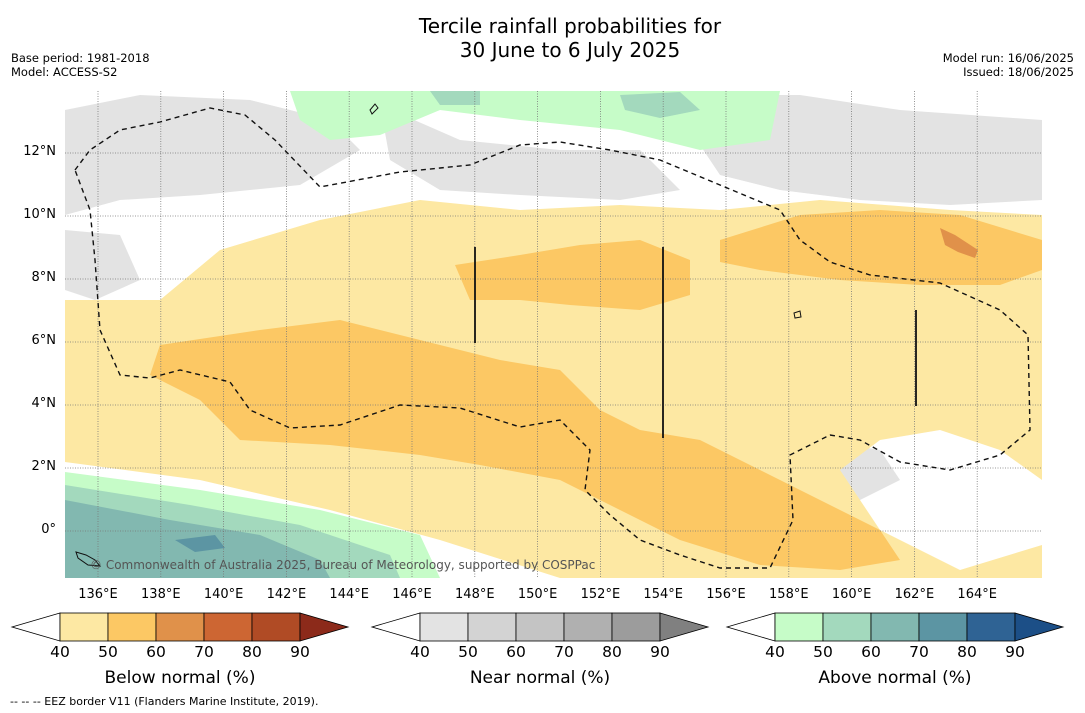  I want to click on model-text: Model: ACCESS-S2, so click(64, 72).